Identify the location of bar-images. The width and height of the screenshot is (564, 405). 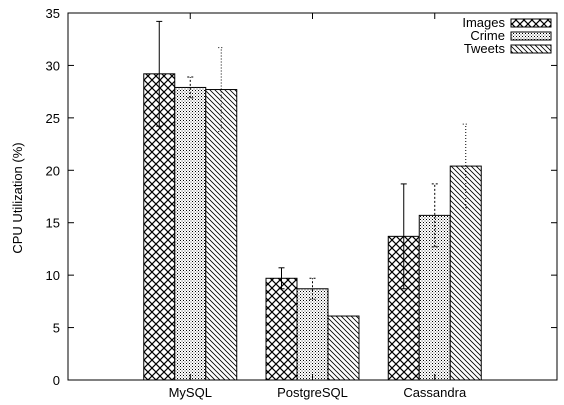
(281, 329).